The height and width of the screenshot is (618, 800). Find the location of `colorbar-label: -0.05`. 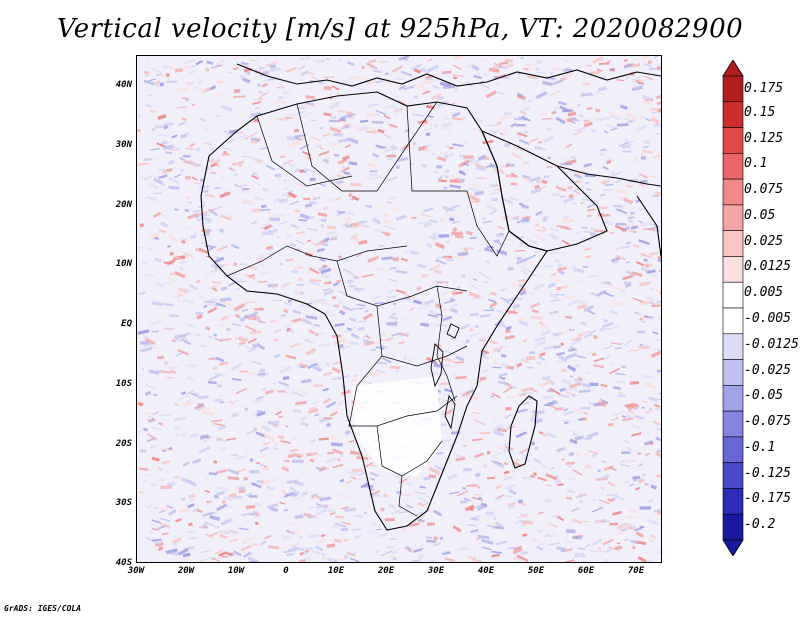

colorbar-label: -0.05 is located at coordinates (764, 396).